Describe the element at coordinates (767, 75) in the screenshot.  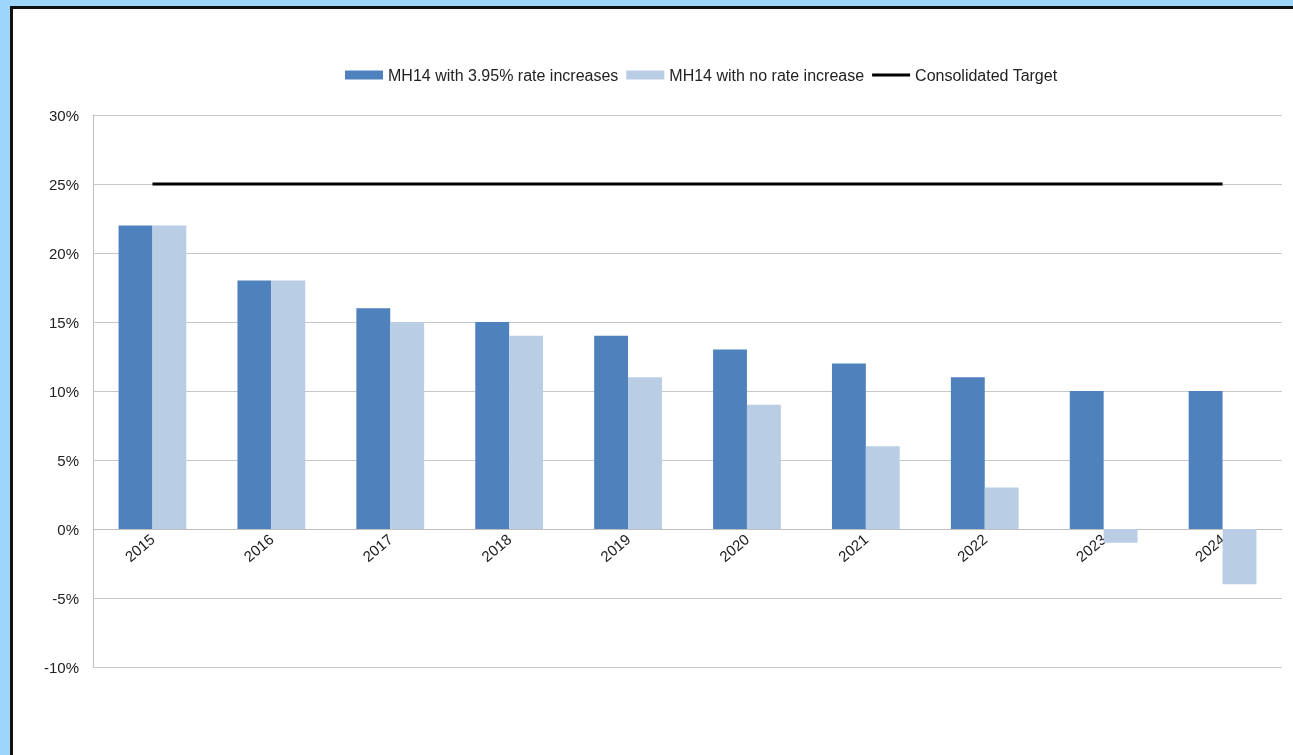
I see `legend-label: MH14 with no rate increase` at that location.